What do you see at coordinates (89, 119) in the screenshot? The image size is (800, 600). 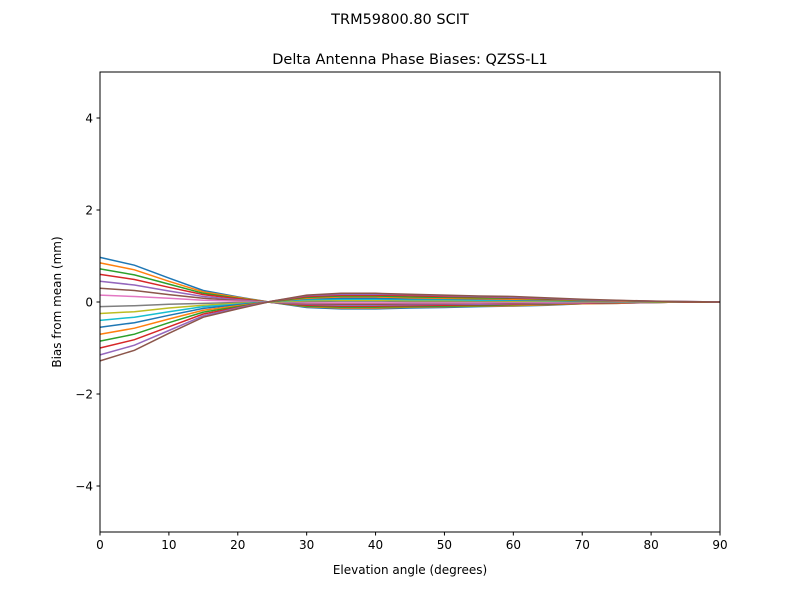 I see `y-tick-label: 4` at bounding box center [89, 119].